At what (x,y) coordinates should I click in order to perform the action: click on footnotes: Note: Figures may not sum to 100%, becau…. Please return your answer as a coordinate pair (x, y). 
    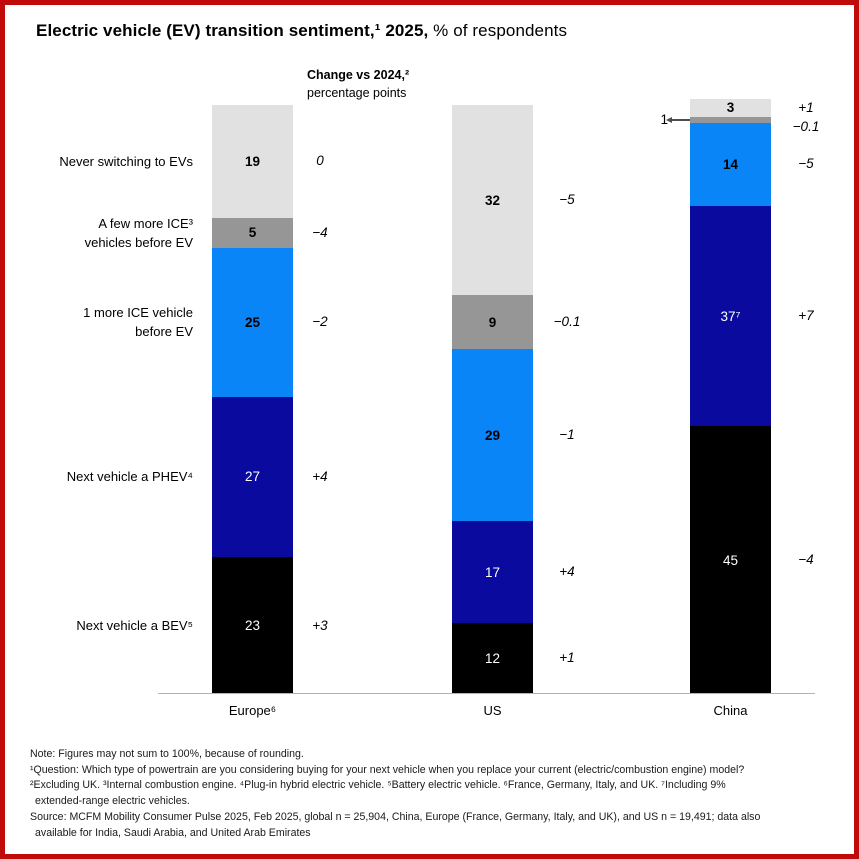
    Looking at the image, I should click on (395, 794).